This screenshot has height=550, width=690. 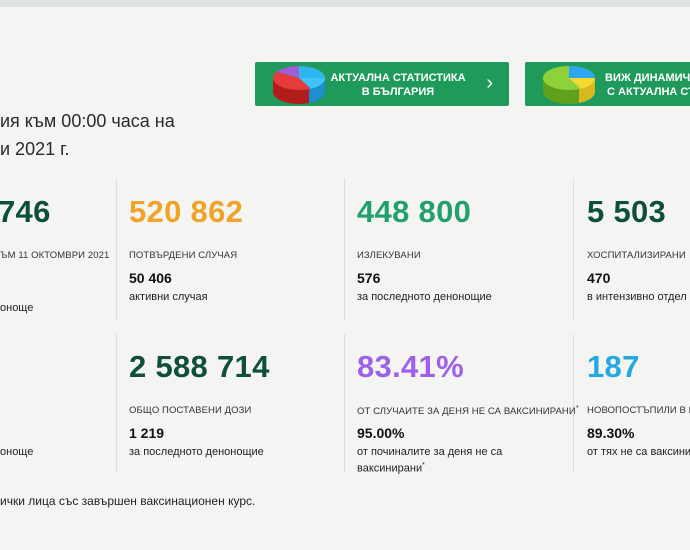 I want to click on total-doses-count: 2 588 714, so click(x=199, y=366).